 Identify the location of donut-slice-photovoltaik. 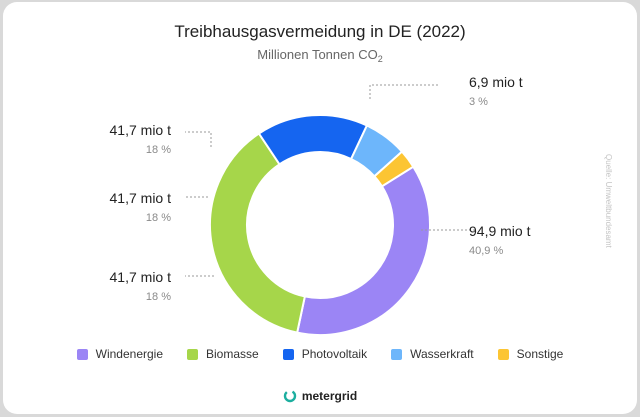
(313, 140).